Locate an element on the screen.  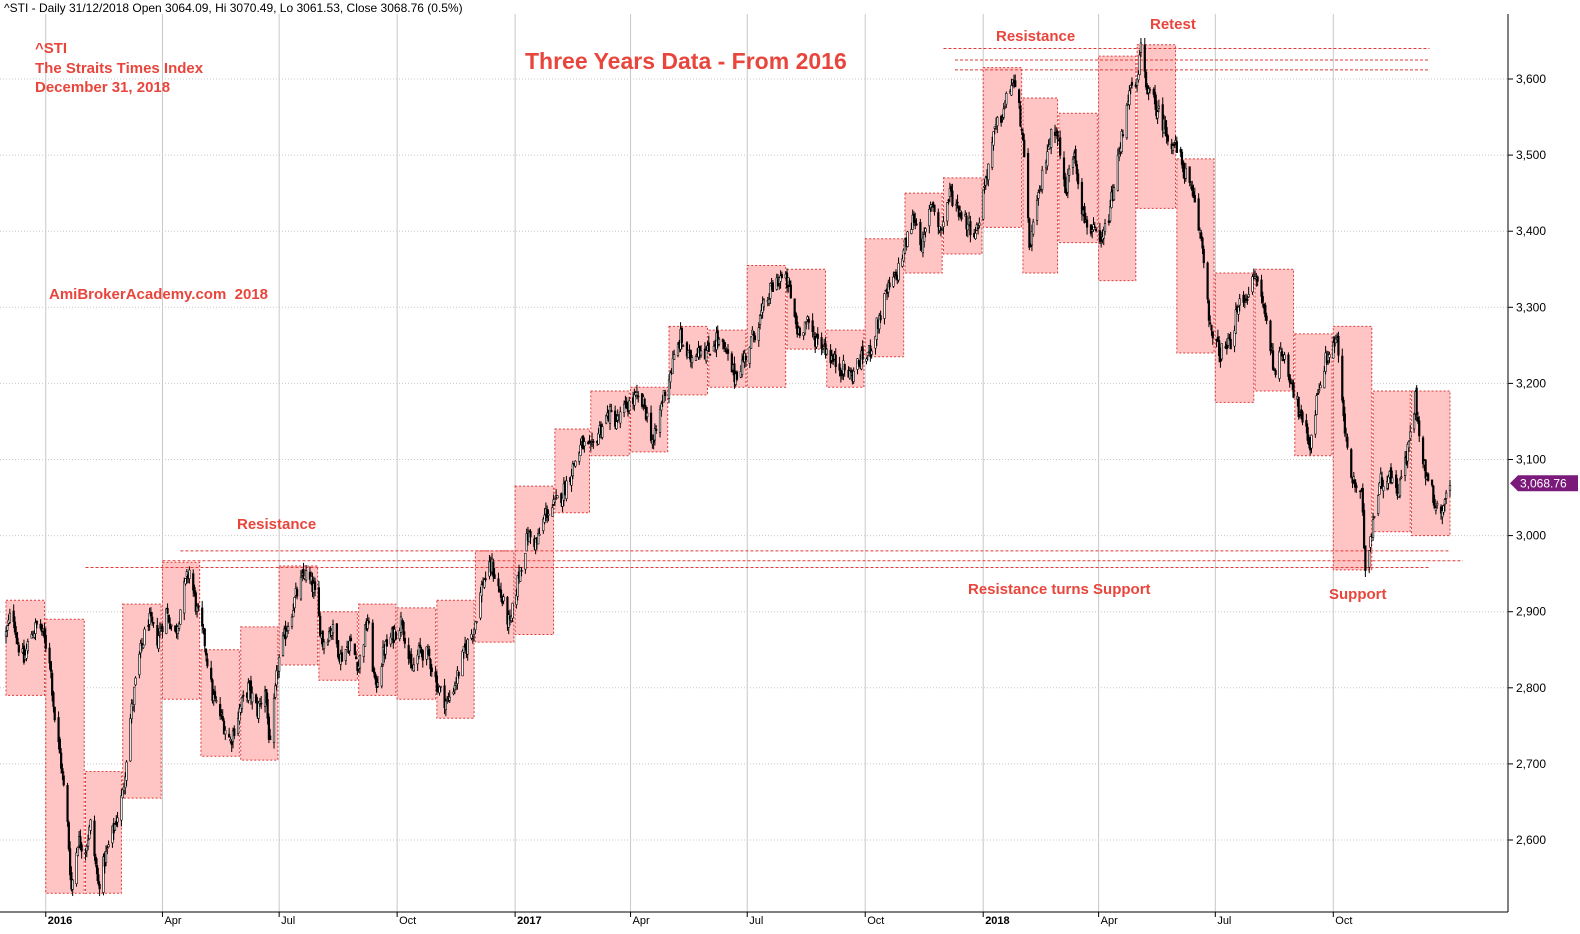
watermark-label: AmiBrokerAcademy.com 2018 is located at coordinates (158, 294).